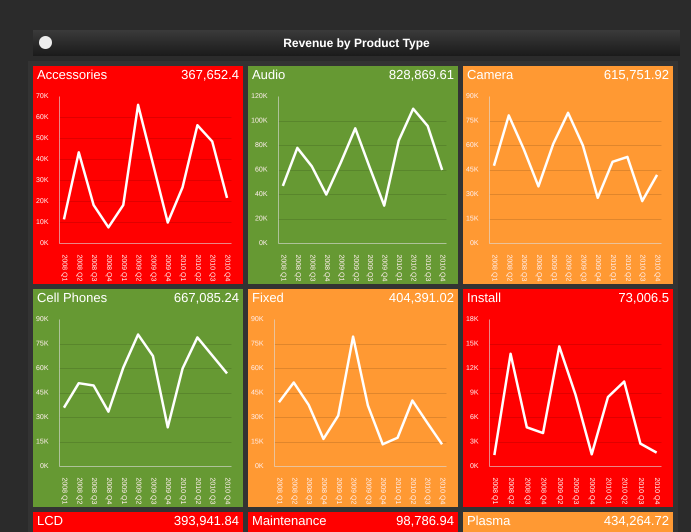  What do you see at coordinates (72, 75) in the screenshot?
I see `chart-title: Accessories` at bounding box center [72, 75].